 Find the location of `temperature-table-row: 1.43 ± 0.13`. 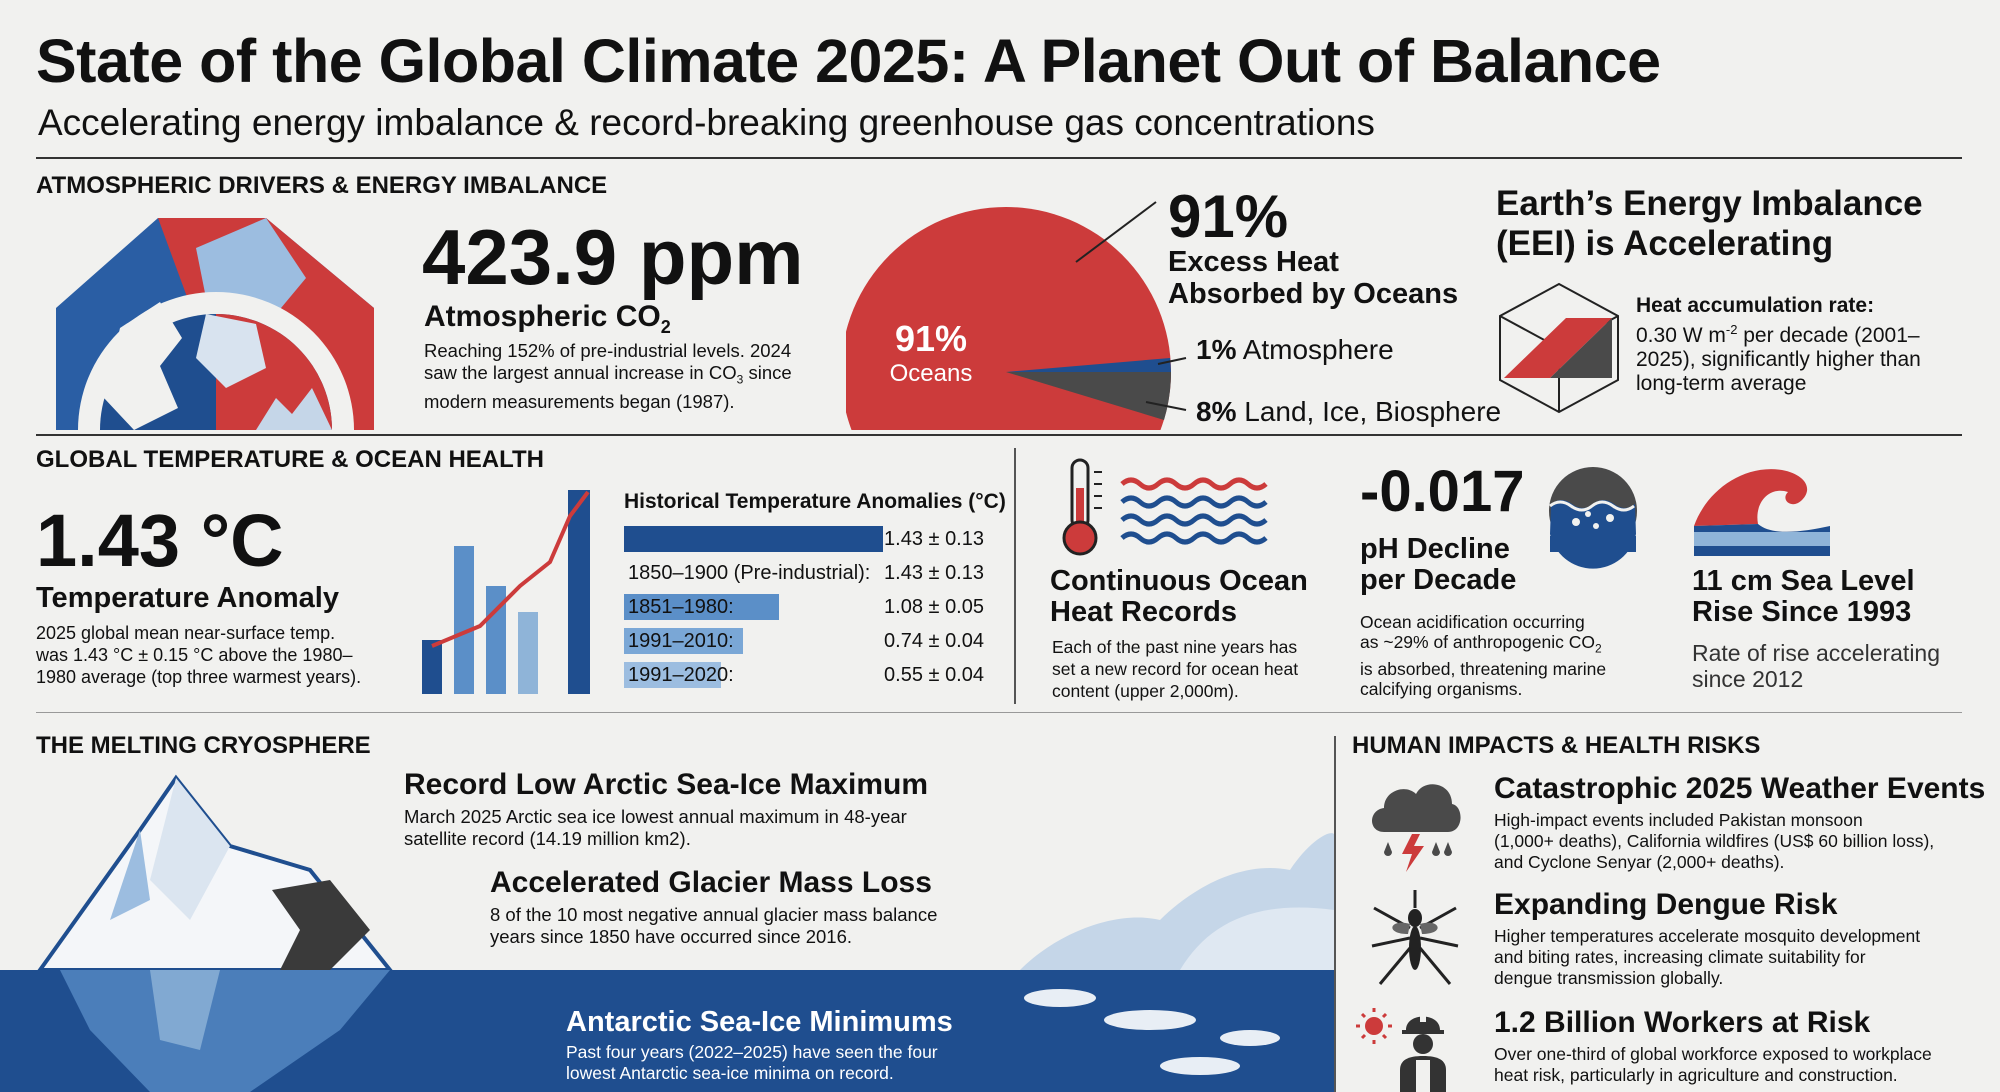

temperature-table-row: 1.43 ± 0.13 is located at coordinates (804, 539).